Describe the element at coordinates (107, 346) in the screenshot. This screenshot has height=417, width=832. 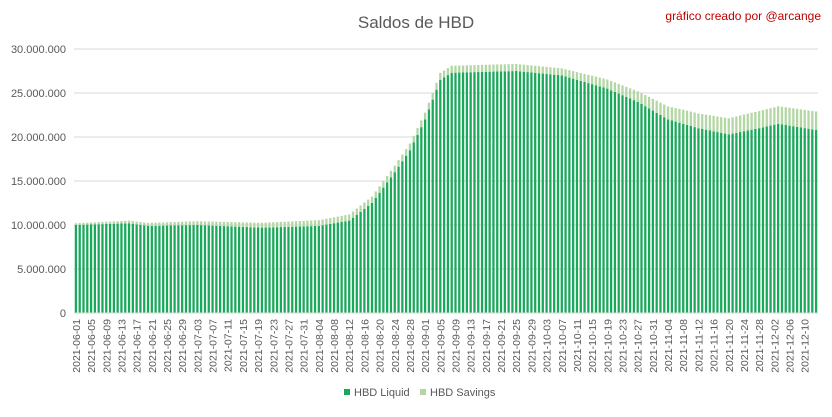
I see `x-tick-label: 2021-06-09` at that location.